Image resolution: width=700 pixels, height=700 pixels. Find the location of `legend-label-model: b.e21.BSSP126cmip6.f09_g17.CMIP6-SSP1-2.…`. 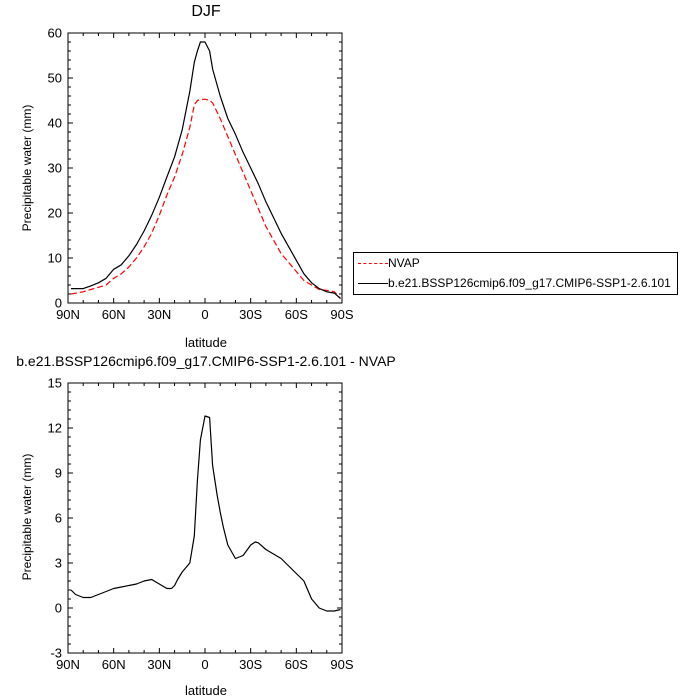

legend-label-model: b.e21.BSSP126cmip6.f09_g17.CMIP6-SSP1-2.… is located at coordinates (529, 283).